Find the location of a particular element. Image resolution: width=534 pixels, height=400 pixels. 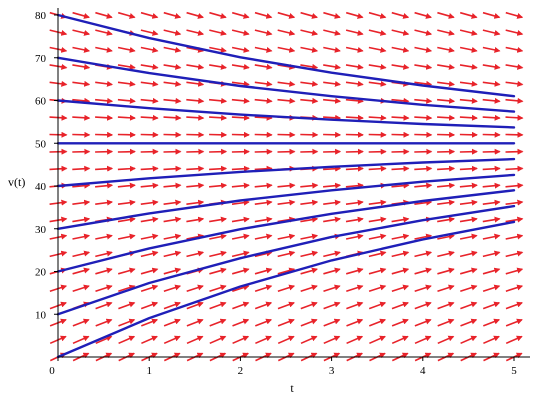

y-tick-label: 80 is located at coordinates (41, 16).